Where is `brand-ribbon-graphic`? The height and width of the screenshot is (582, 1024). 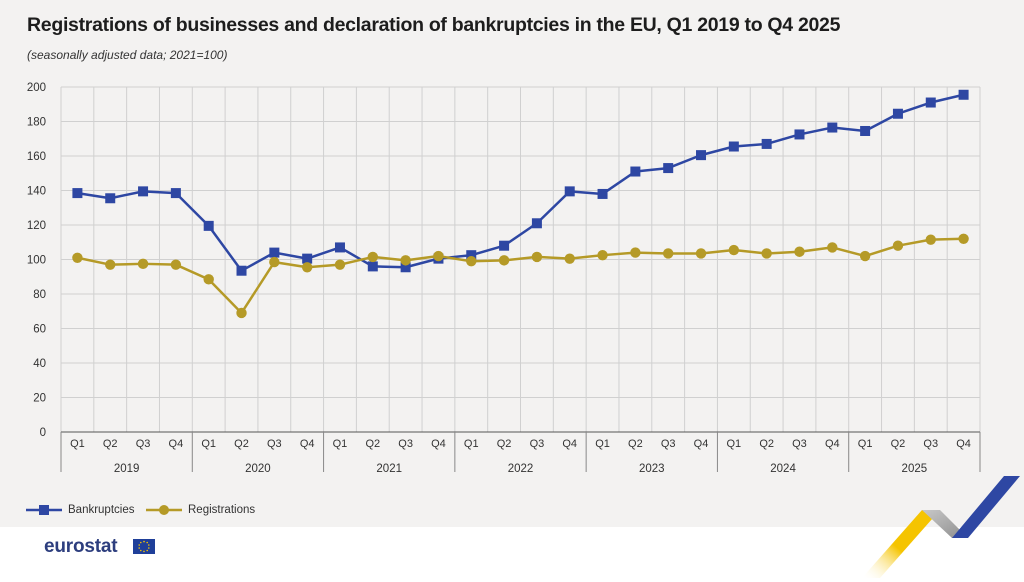
brand-ribbon-graphic is located at coordinates (941, 527).